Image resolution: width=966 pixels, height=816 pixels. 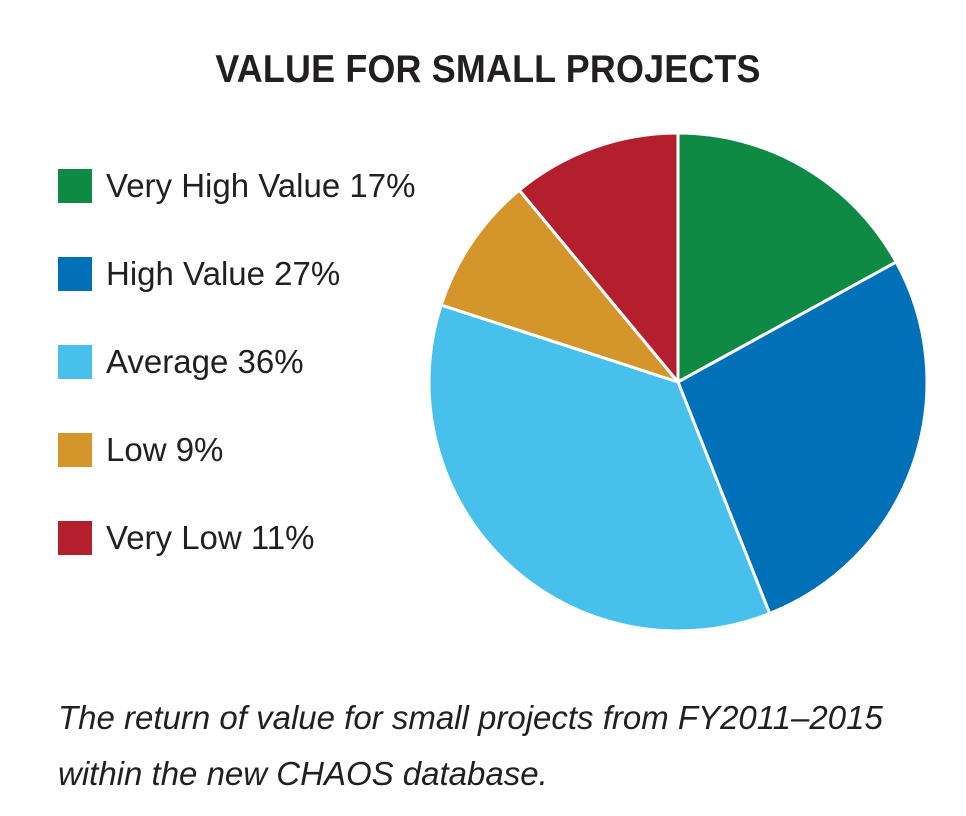 I want to click on legend-label-very-high-value: Very High Value 17%, so click(x=261, y=185).